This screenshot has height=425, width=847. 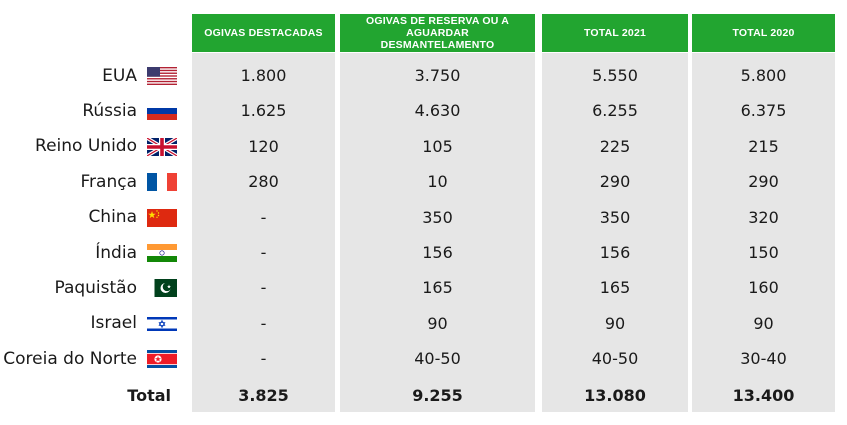 What do you see at coordinates (615, 146) in the screenshot?
I see `total2021-cell: 225` at bounding box center [615, 146].